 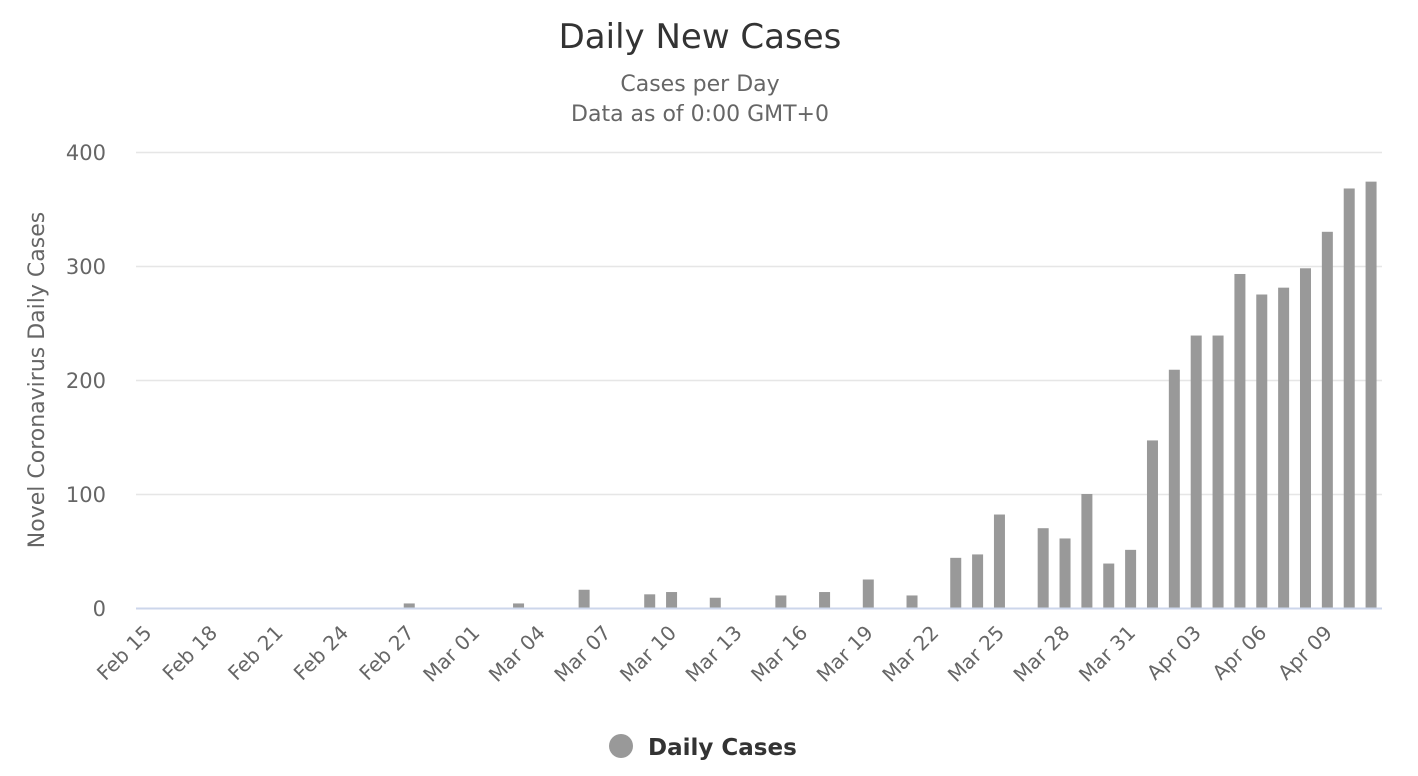 I want to click on x-tick-label: Feb 21, so click(x=255, y=653).